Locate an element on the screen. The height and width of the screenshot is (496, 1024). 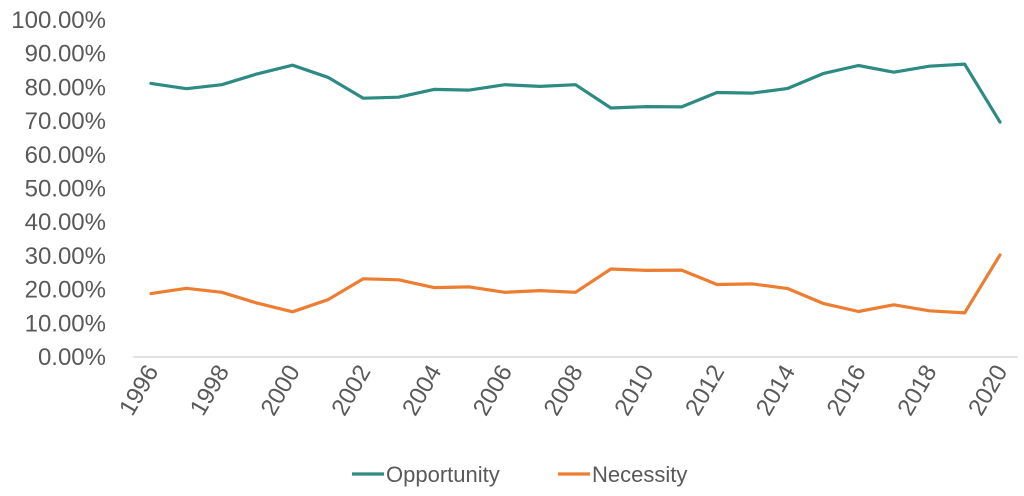
series-line-opportunity is located at coordinates (575, 93).